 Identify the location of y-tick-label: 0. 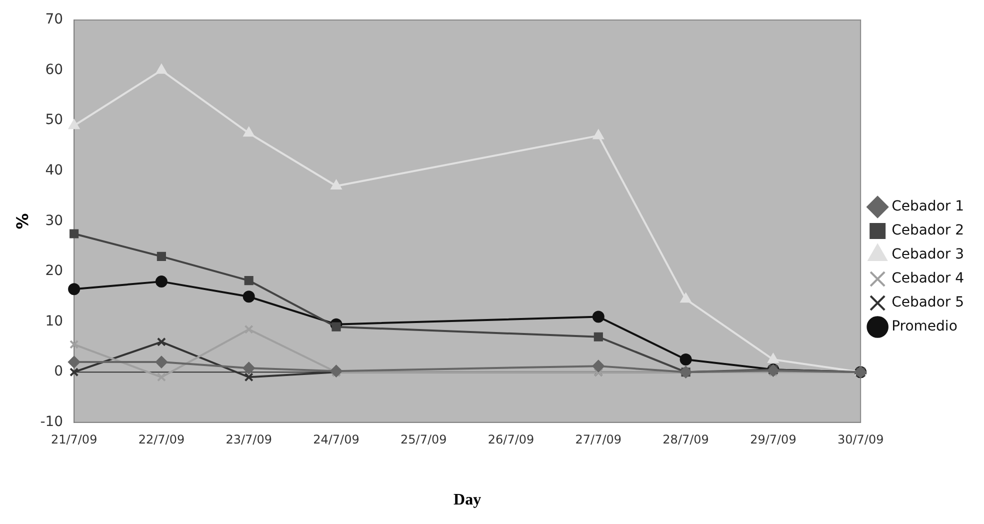
(59, 372).